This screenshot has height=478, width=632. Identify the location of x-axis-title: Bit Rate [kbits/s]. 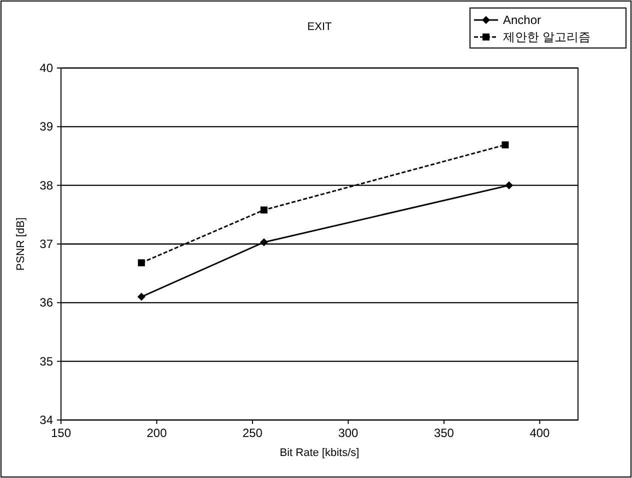
(320, 453).